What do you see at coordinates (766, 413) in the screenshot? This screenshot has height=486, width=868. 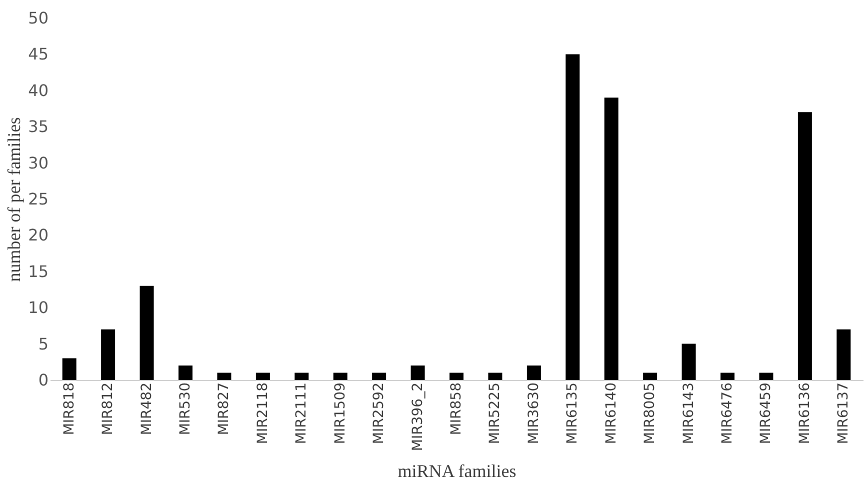 I see `x-tick-label: MIR6459` at bounding box center [766, 413].